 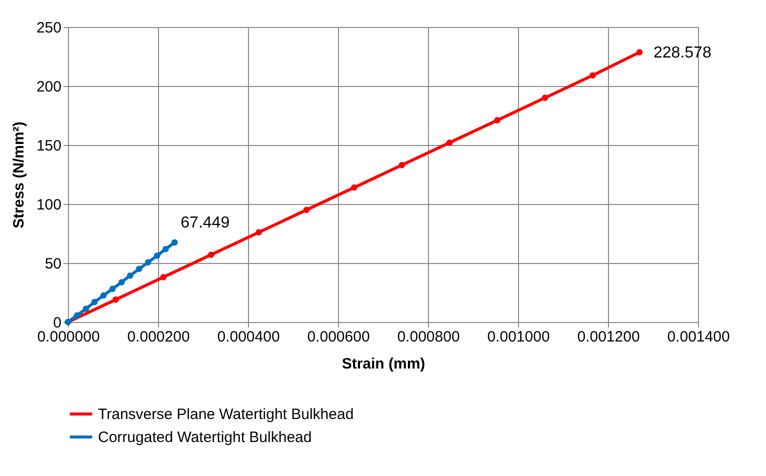 I want to click on y-tick-label: 50, so click(x=53, y=264).